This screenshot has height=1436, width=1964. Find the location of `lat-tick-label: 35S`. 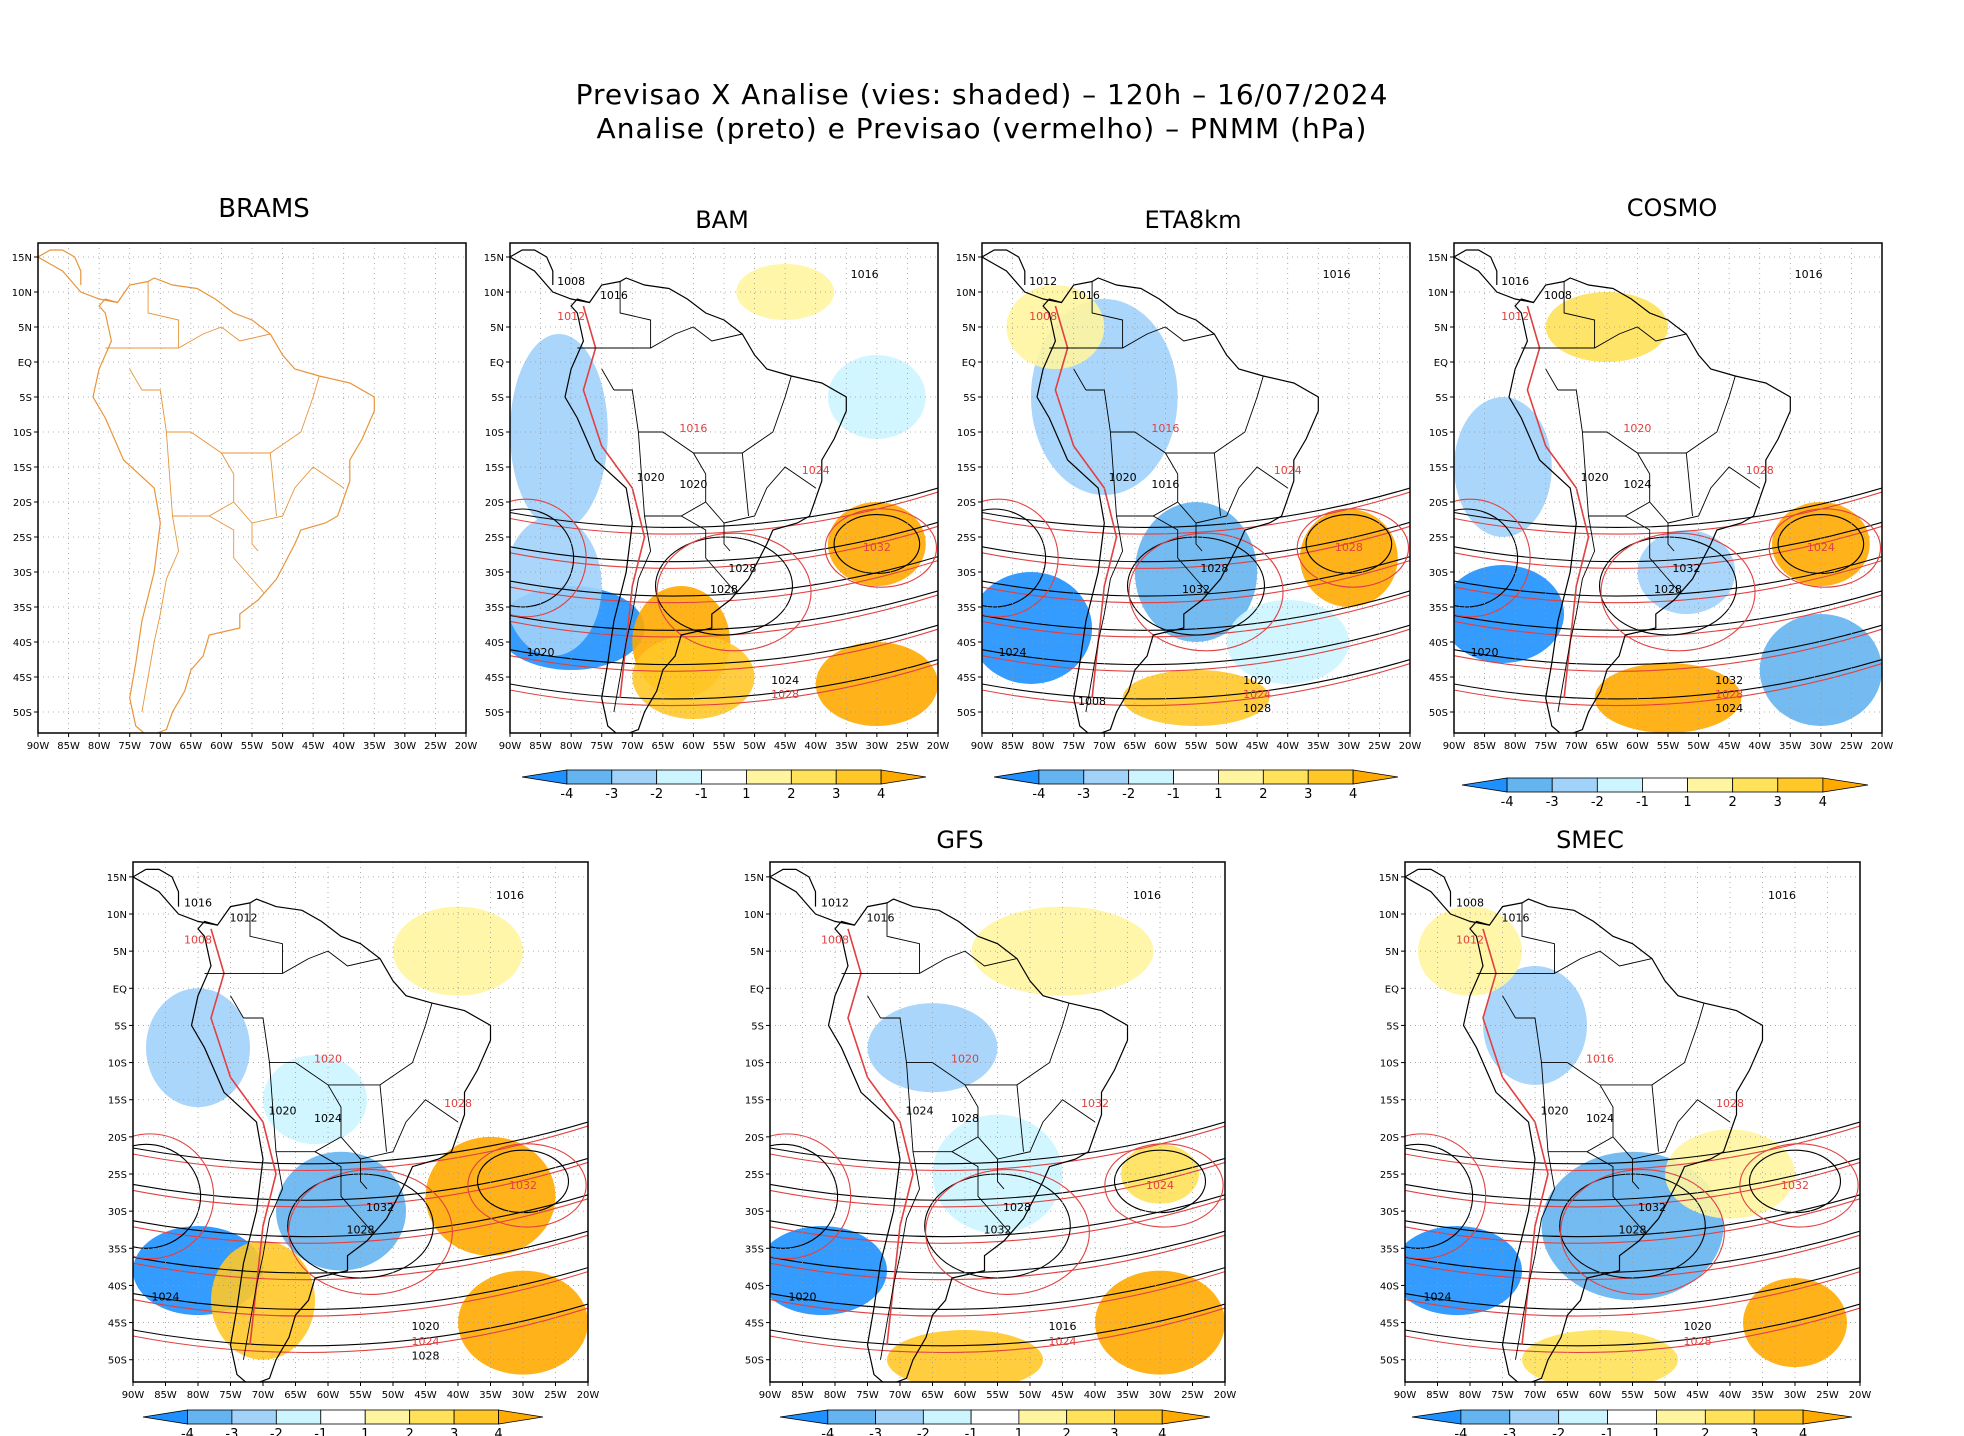

lat-tick-label: 35S is located at coordinates (1389, 1249).